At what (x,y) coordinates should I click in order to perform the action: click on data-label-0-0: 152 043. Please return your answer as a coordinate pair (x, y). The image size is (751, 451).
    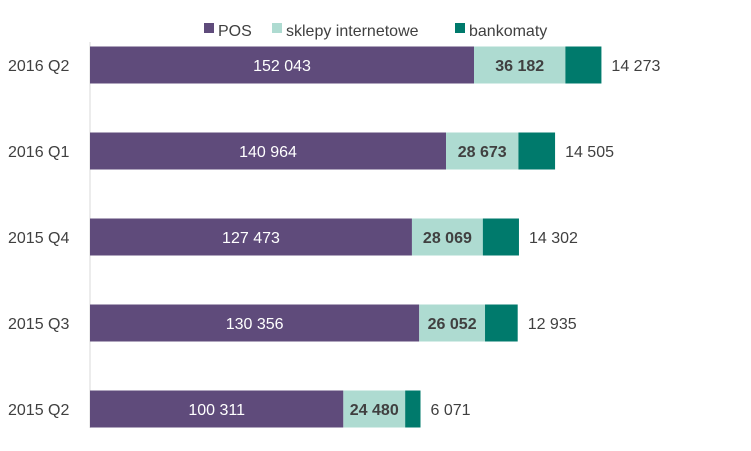
    Looking at the image, I should click on (282, 66).